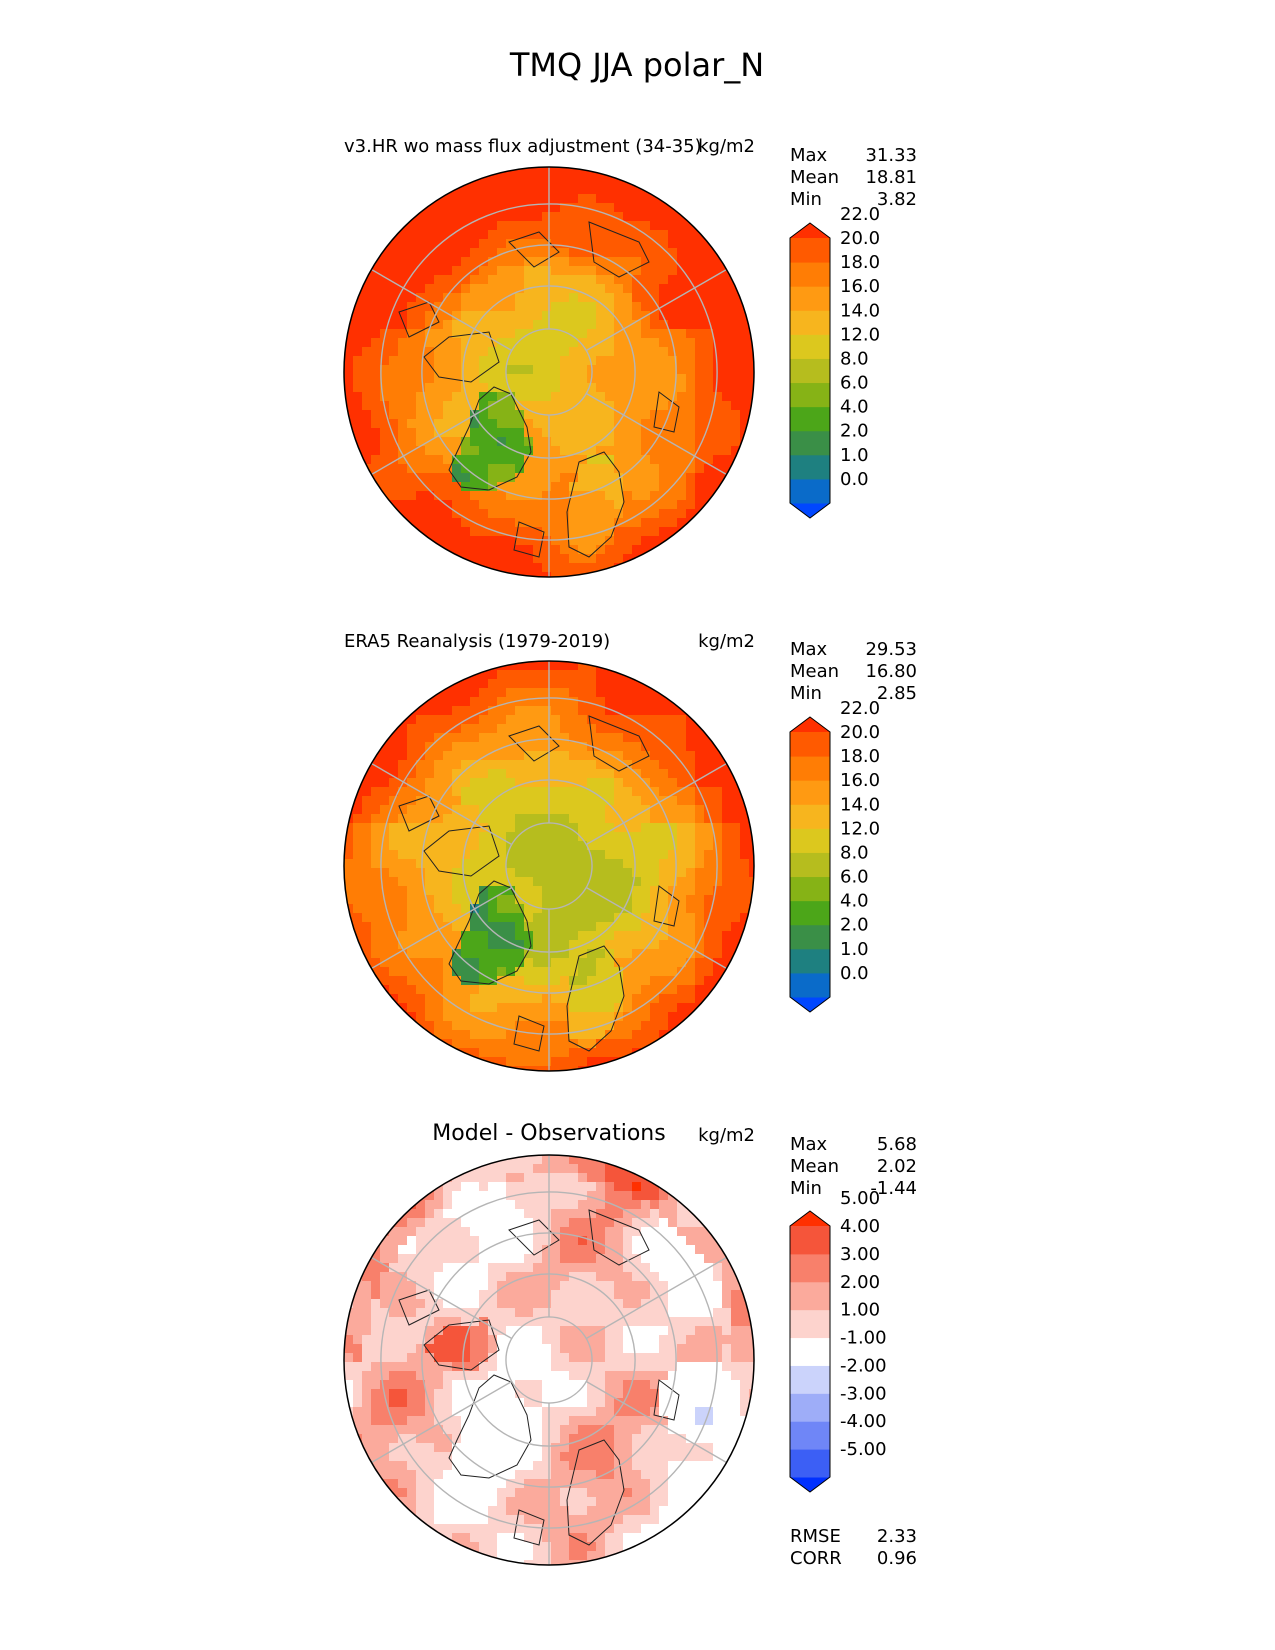 This screenshot has height=1650, width=1275. What do you see at coordinates (860, 334) in the screenshot?
I see `panel-model-colorbar-tick: 12.0` at bounding box center [860, 334].